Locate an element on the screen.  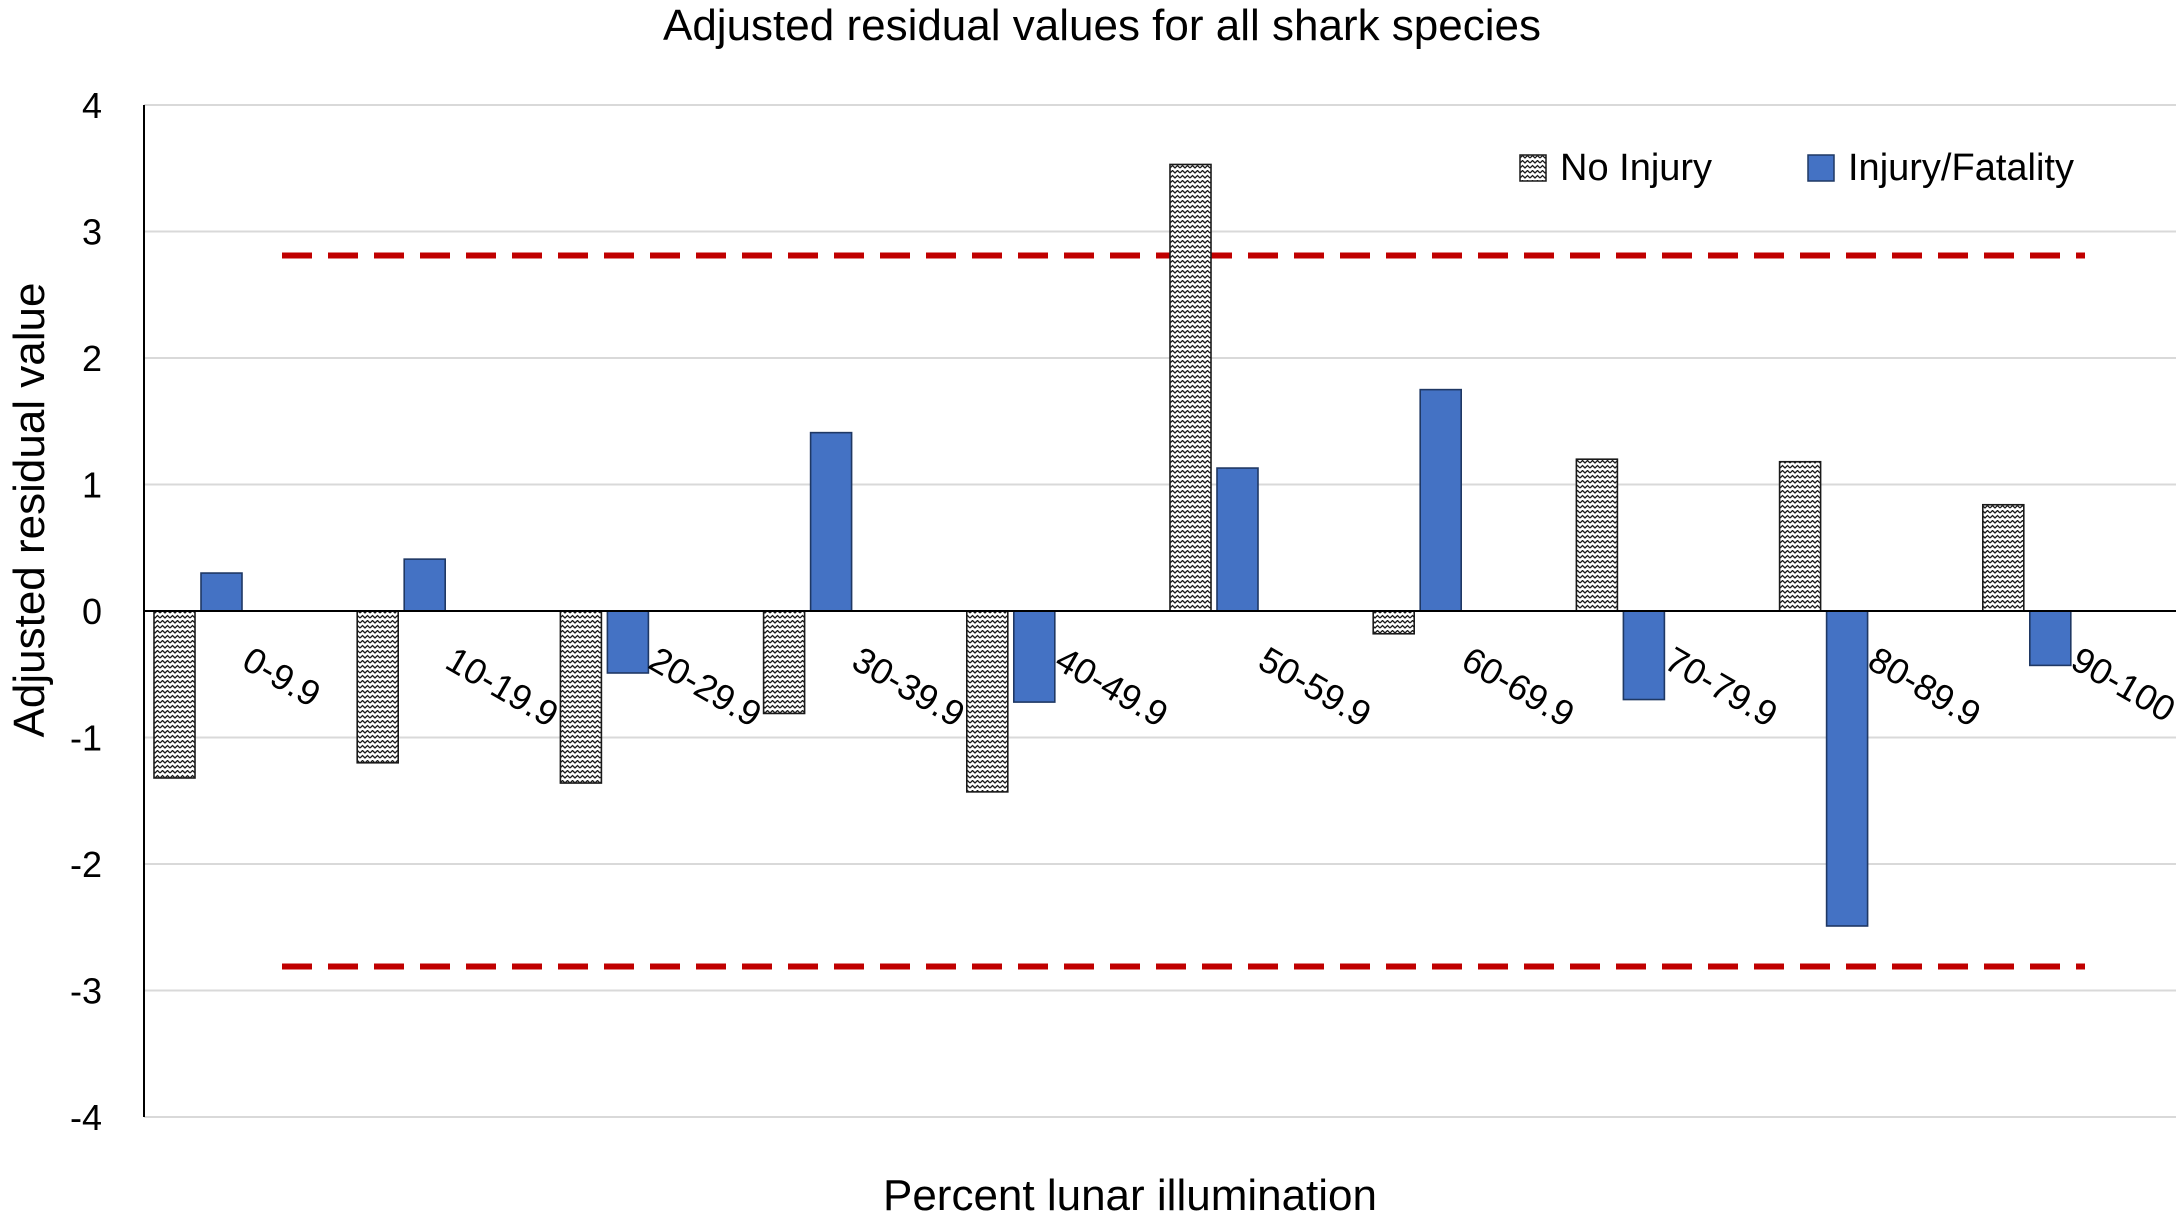
category-label: 30-39.9 is located at coordinates (909, 686).